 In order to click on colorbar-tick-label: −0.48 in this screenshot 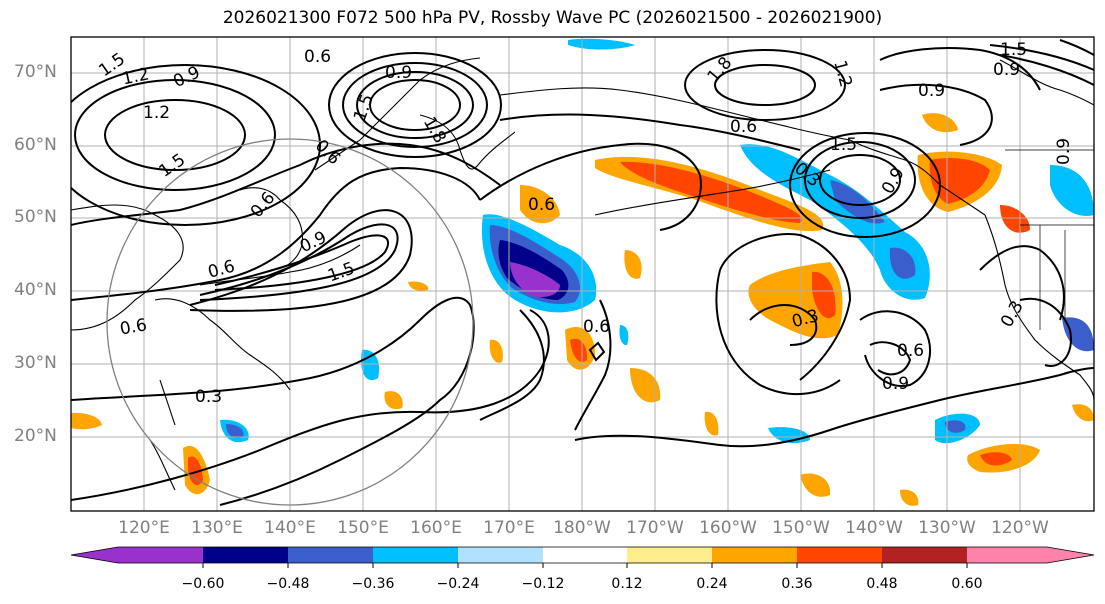, I will do `click(288, 584)`.